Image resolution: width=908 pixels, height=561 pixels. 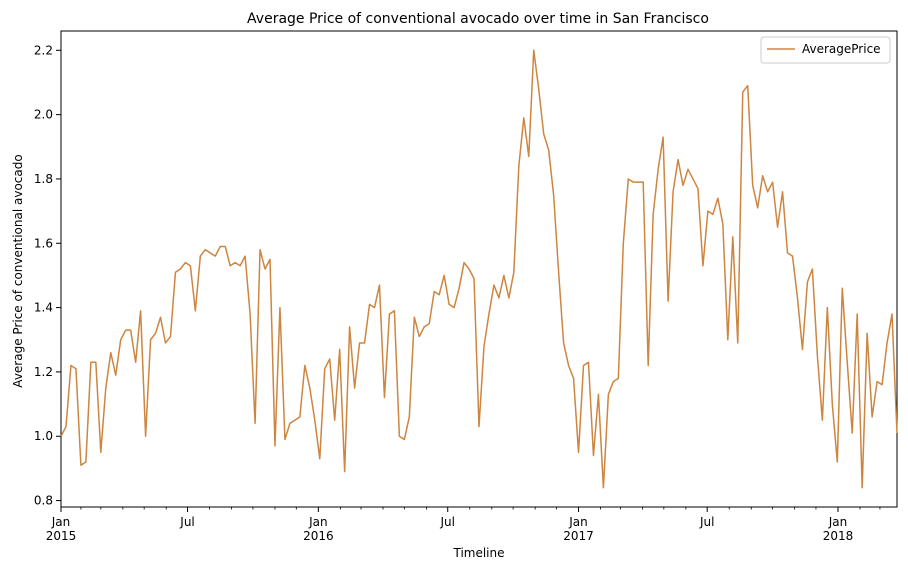 I want to click on x-tick-year-label: 2015, so click(x=61, y=536).